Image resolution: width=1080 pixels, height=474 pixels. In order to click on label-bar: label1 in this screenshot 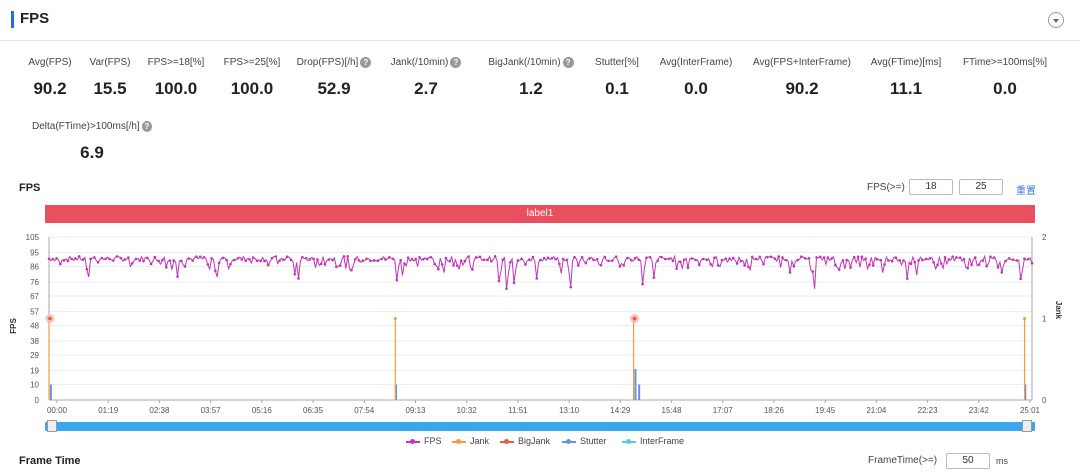, I will do `click(540, 214)`.